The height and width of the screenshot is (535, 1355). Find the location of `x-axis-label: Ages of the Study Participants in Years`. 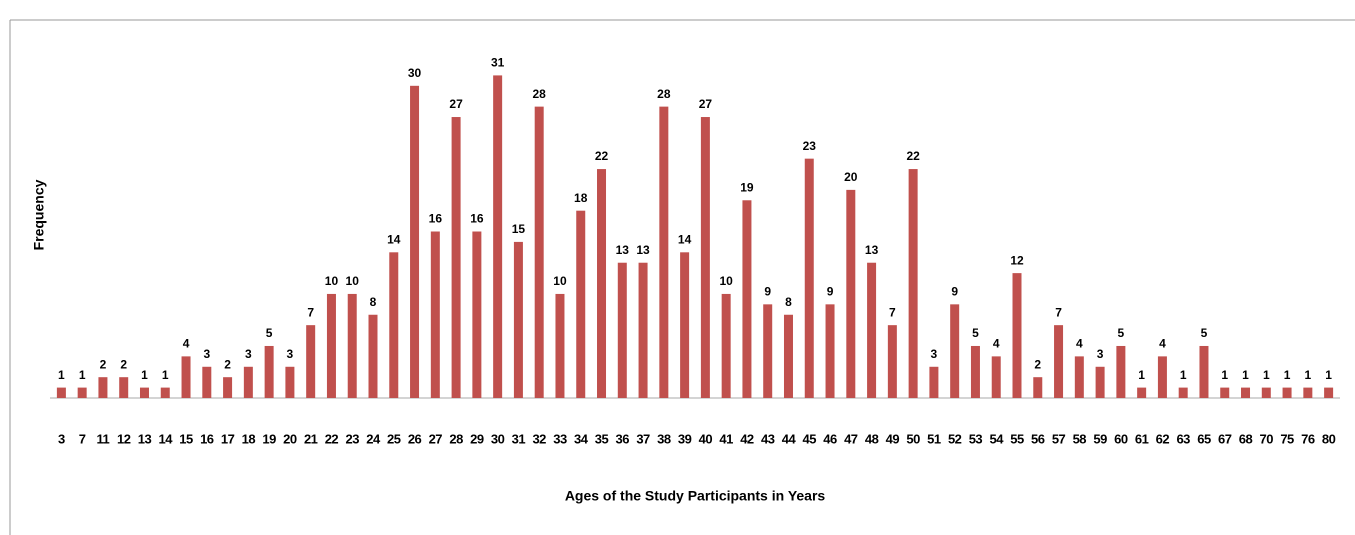

x-axis-label: Ages of the Study Participants in Years is located at coordinates (695, 496).